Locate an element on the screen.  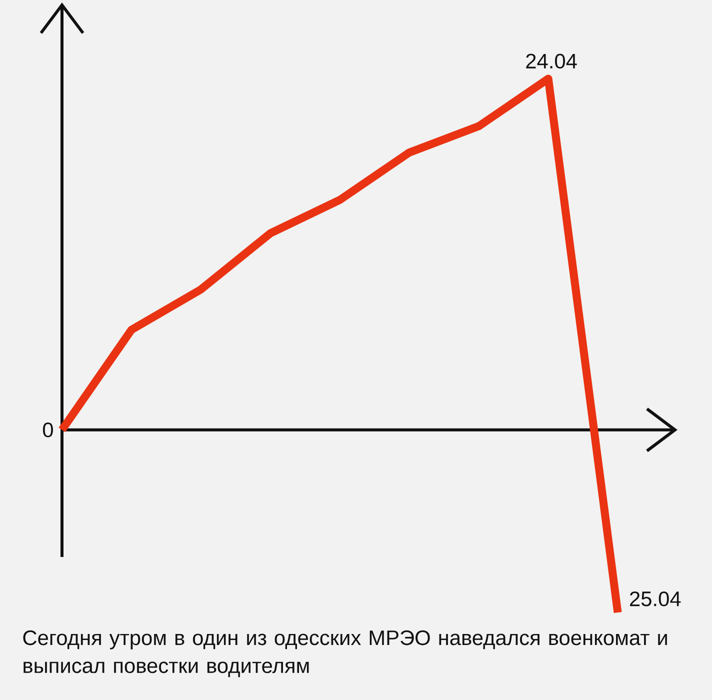
text: 0 is located at coordinates (47, 430).